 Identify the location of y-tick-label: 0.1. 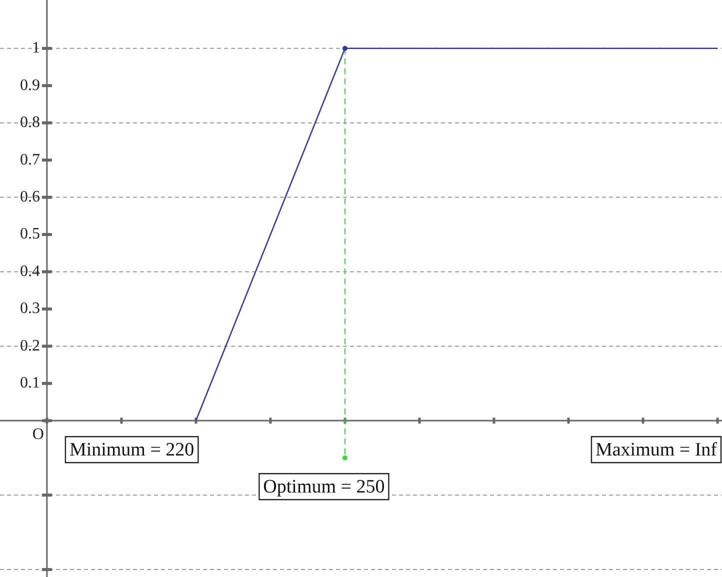
(30, 383).